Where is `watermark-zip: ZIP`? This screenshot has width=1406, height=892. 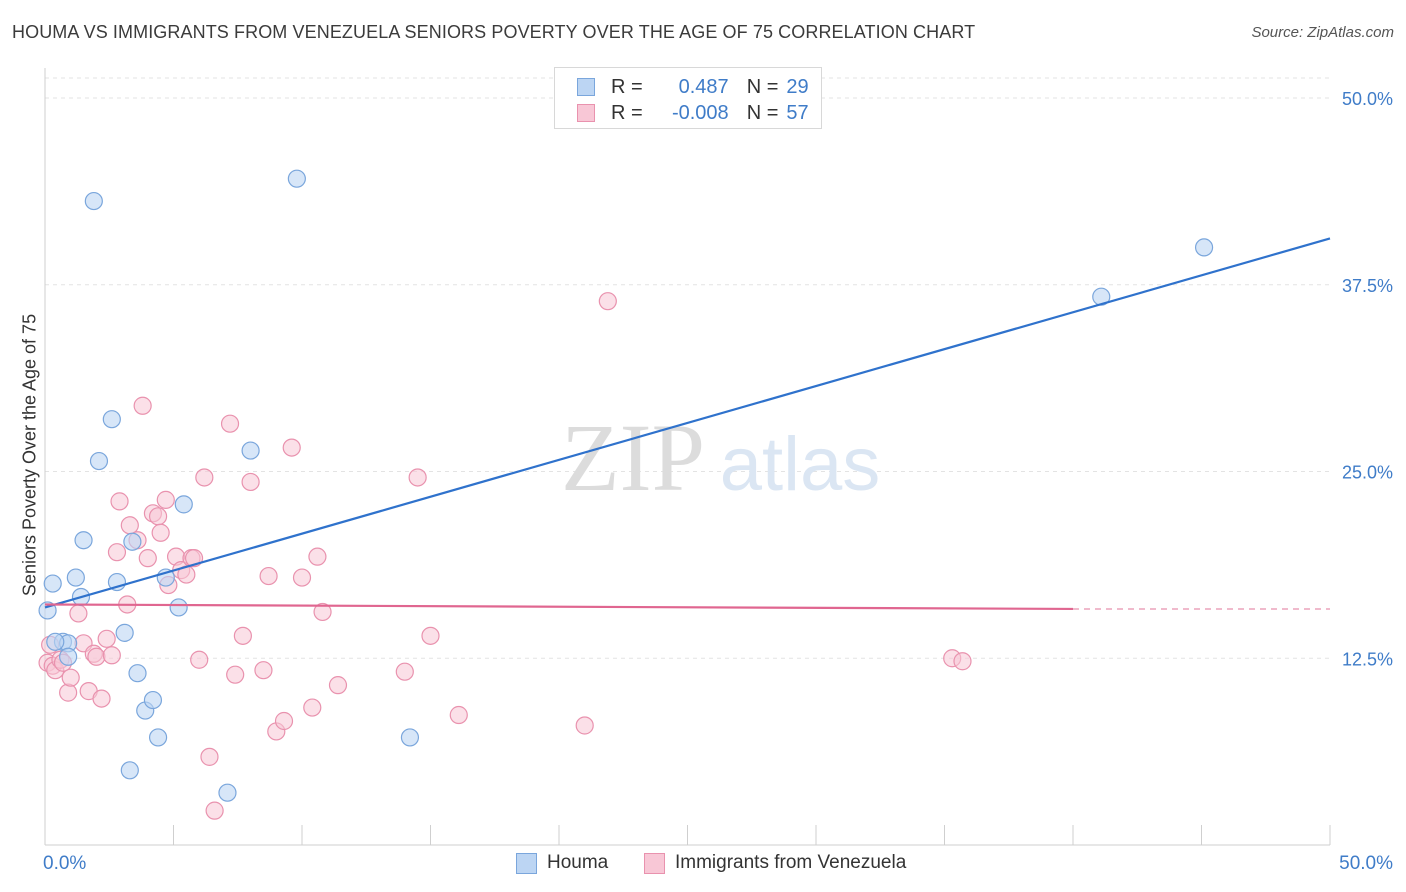 watermark-zip: ZIP is located at coordinates (633, 457).